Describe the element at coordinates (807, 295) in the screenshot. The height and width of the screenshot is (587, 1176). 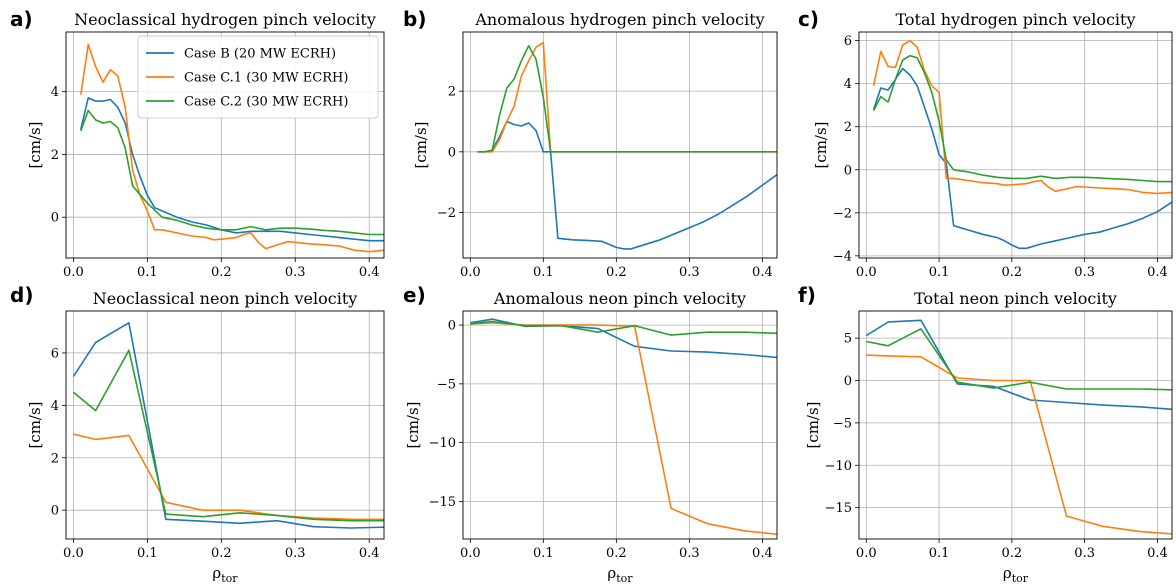
I see `panel-letter: f)` at that location.